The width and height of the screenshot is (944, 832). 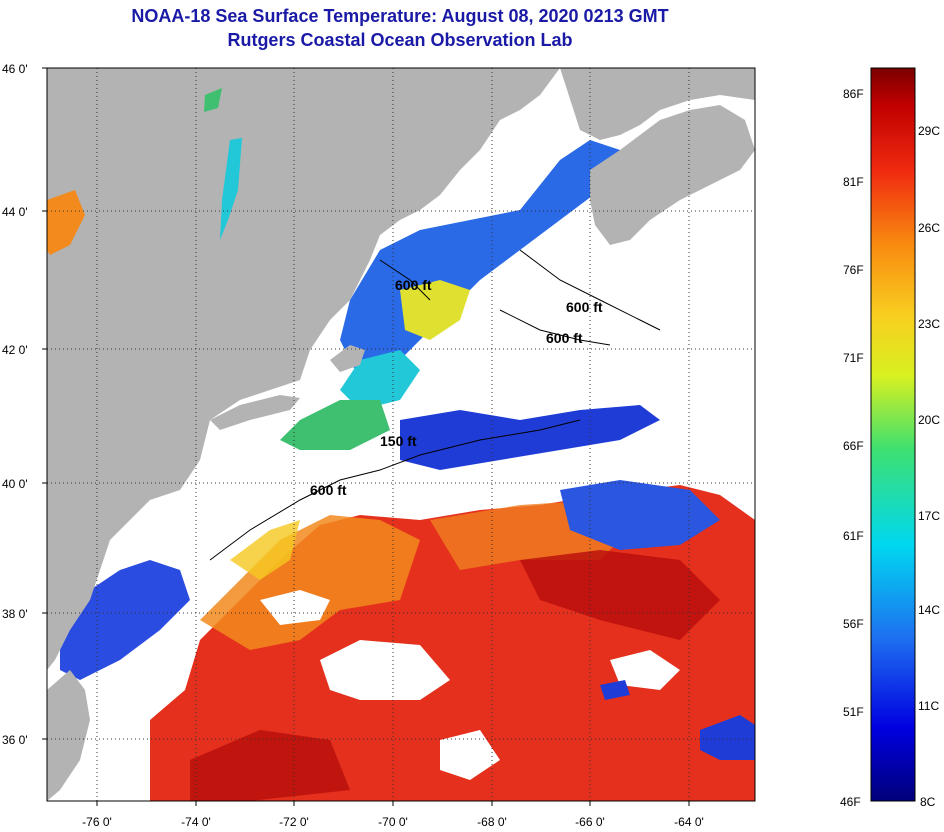 I want to click on colorbar-f-label: 86F, so click(x=853, y=94).